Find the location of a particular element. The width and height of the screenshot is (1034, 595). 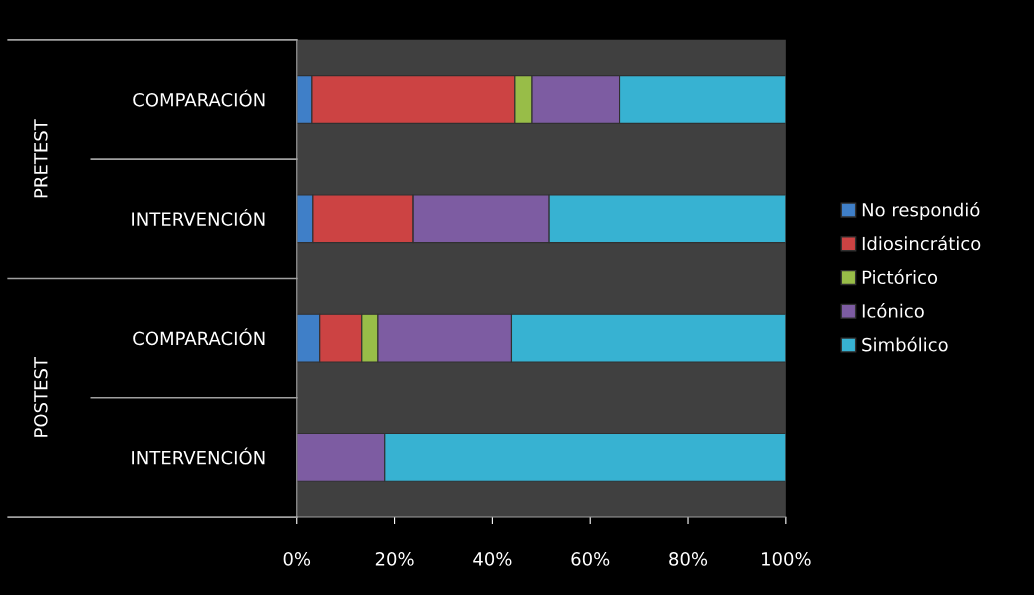

x-tick-label: 40% is located at coordinates (492, 559).